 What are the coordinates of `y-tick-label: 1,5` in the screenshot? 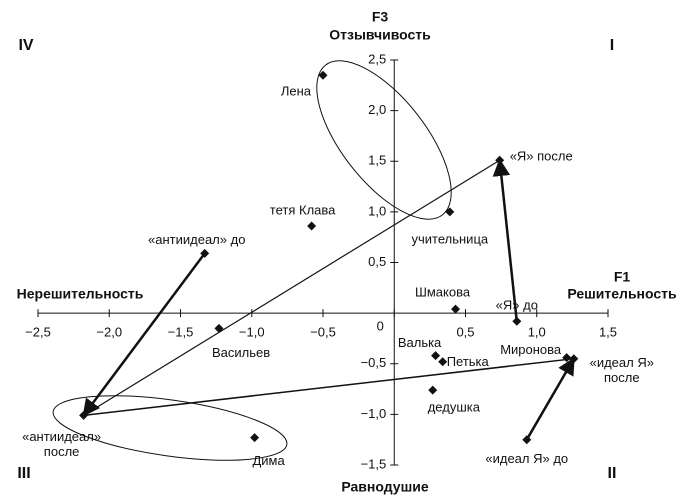 It's located at (377, 160).